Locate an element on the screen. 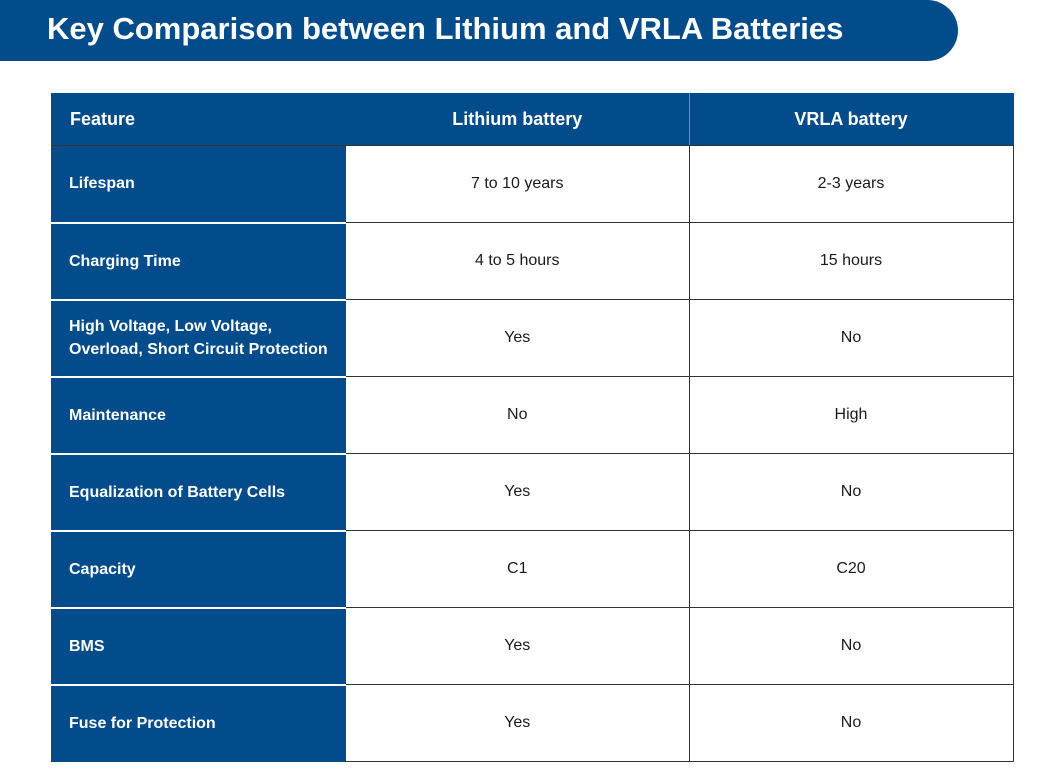  table-header-row: Feature Lithium battery VRLA battery is located at coordinates (532, 119).